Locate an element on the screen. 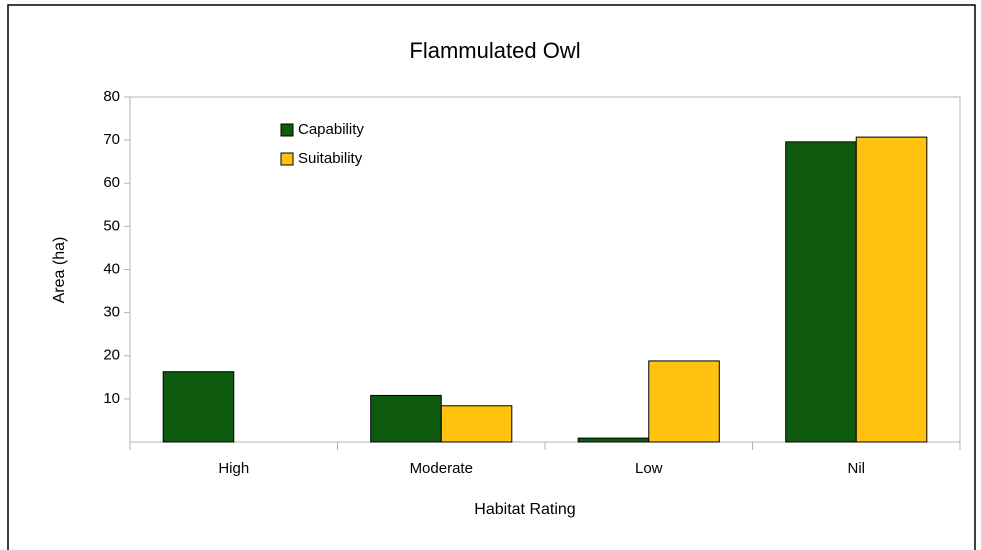 The height and width of the screenshot is (550, 981). x-axis-label: Habitat Rating is located at coordinates (524, 509).